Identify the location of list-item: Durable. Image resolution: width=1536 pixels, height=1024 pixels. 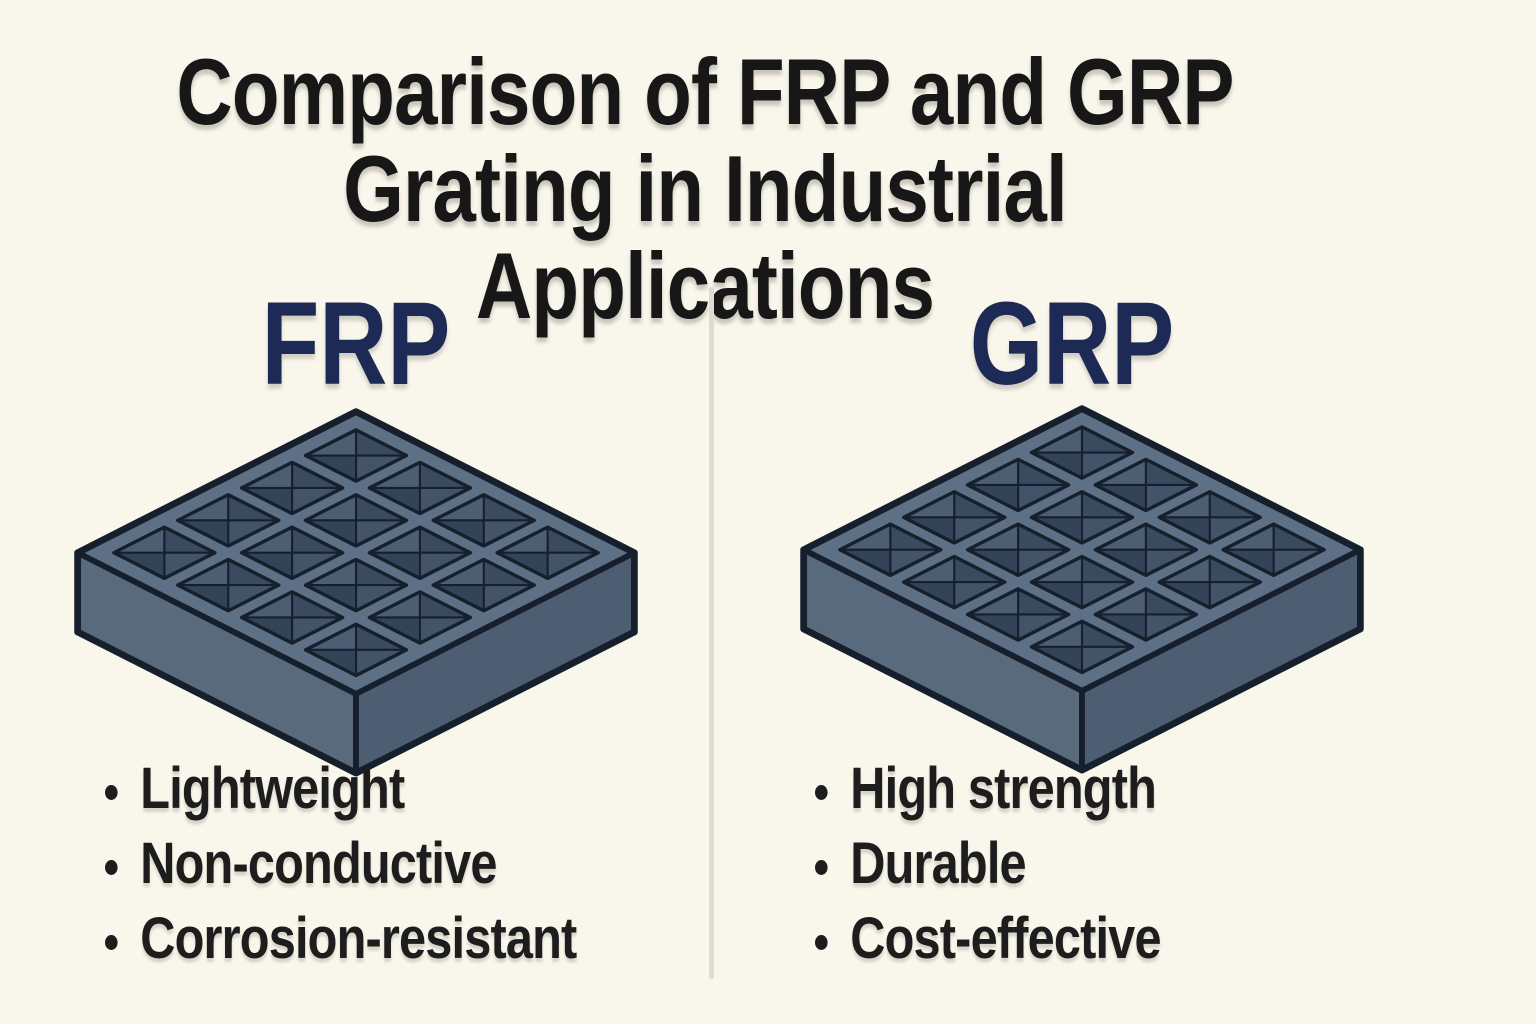
(988, 864).